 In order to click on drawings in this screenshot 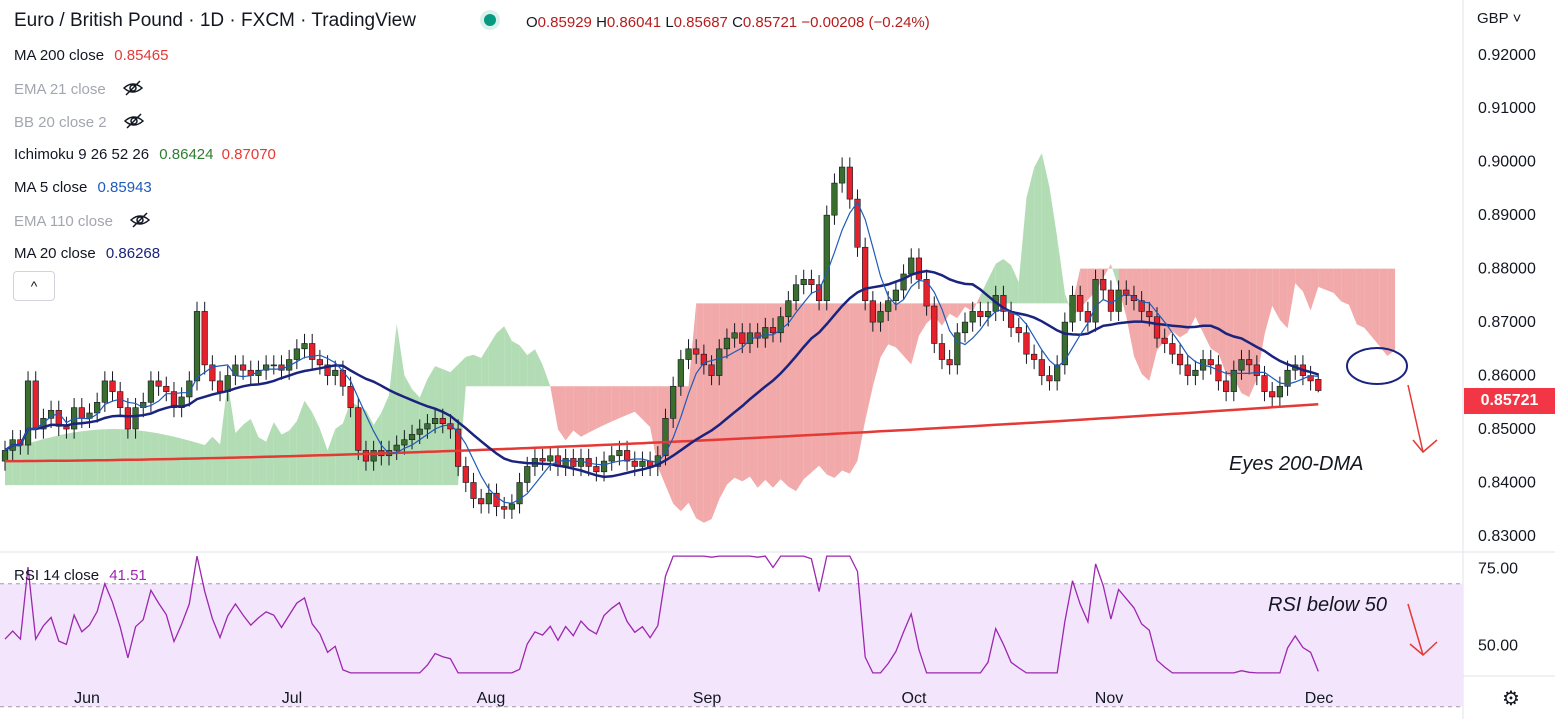, I will do `click(1392, 502)`.